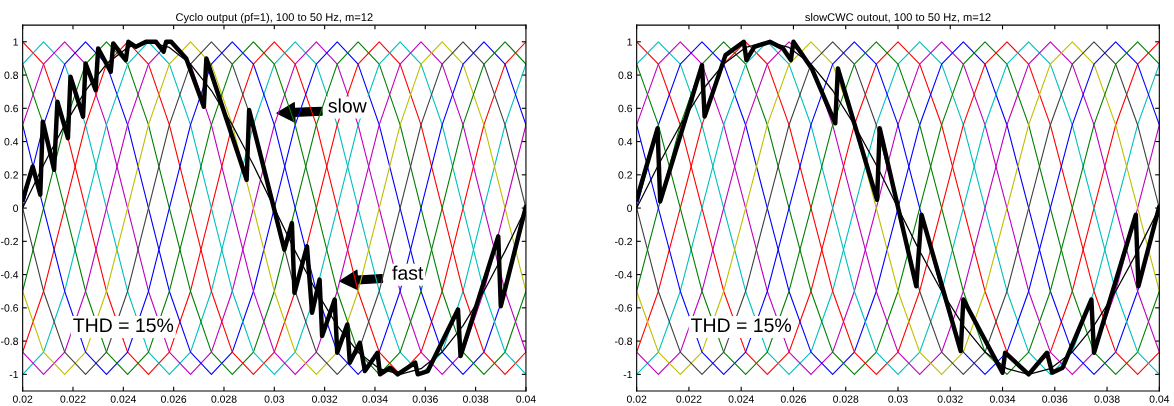  Describe the element at coordinates (408, 272) in the screenshot. I see `annotation: fast` at that location.